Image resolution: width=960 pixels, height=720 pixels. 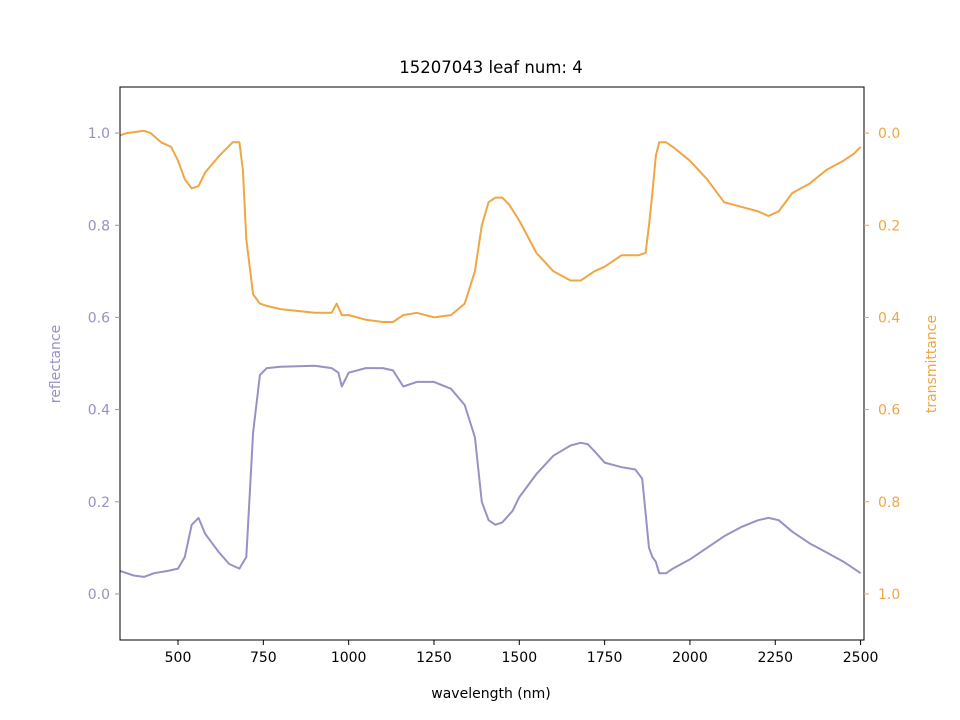 I want to click on y-right-tick-label: 1.0, so click(x=889, y=595).